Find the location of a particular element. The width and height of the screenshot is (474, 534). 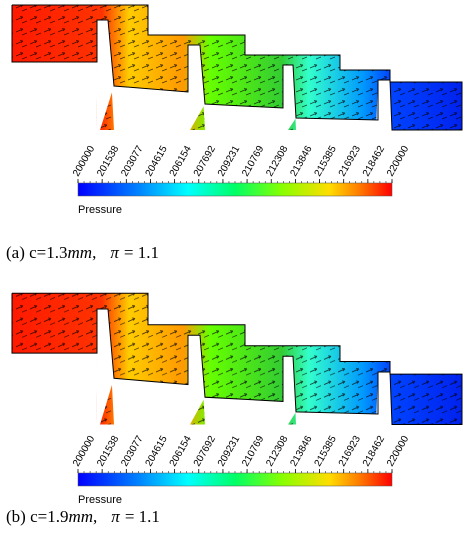

caption: (a) c=1.3mm, π = 1.1 is located at coordinates (82, 252).